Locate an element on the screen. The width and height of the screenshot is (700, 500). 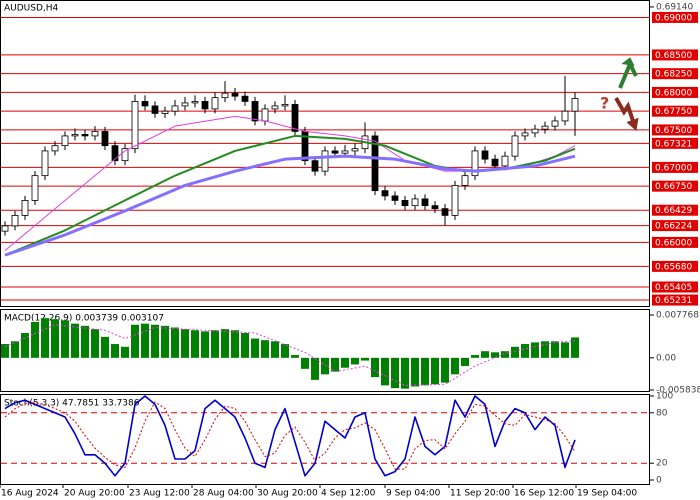
x-tick-label: 11 Sep 20:00 is located at coordinates (480, 494).